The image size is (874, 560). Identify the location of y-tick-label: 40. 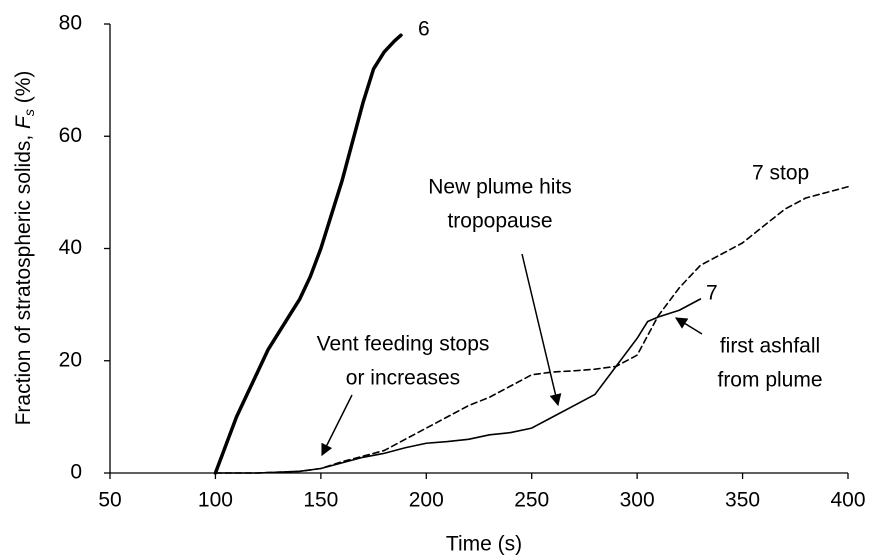
(70, 247).